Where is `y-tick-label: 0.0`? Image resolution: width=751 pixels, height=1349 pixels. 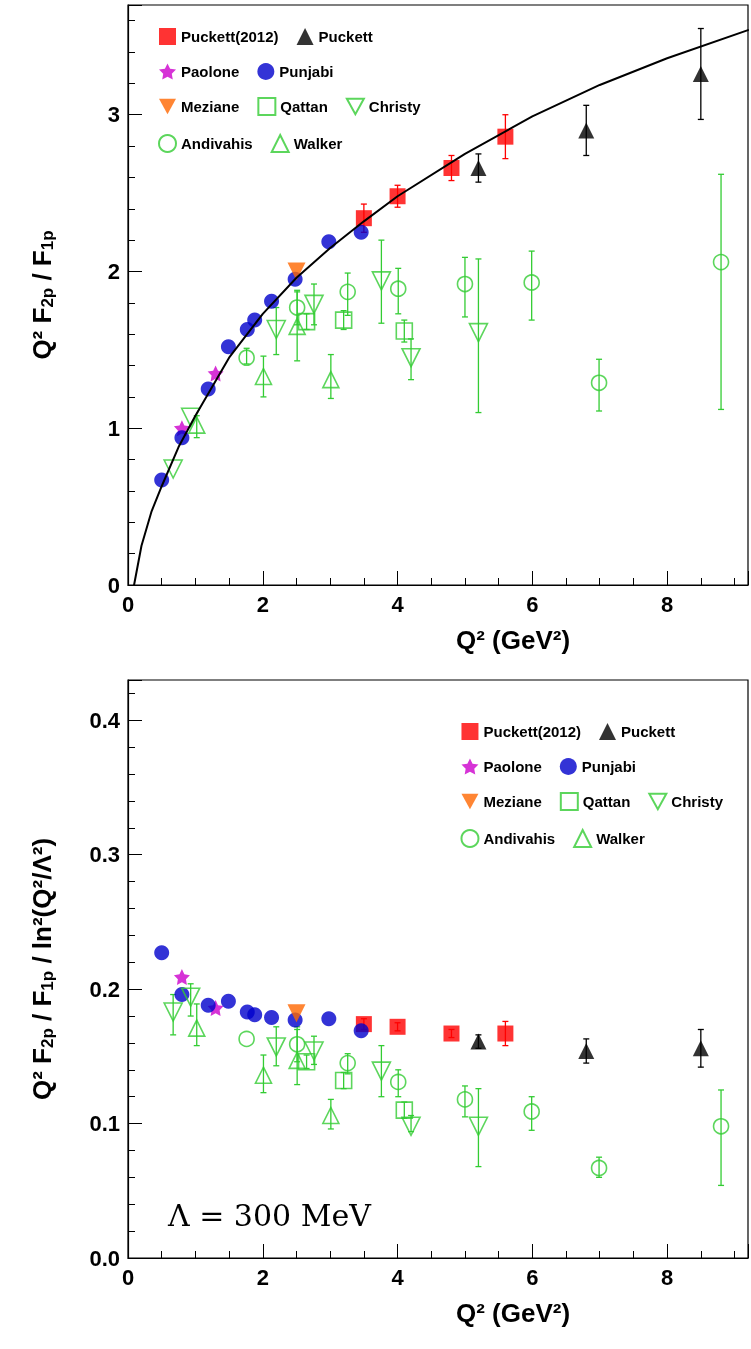
y-tick-label: 0.0 is located at coordinates (104, 1258).